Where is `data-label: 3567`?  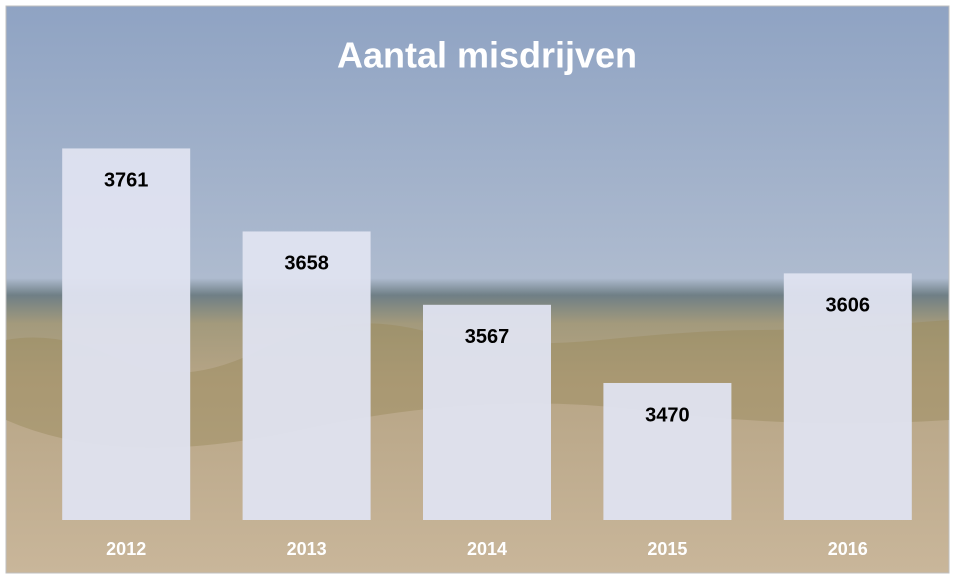 data-label: 3567 is located at coordinates (487, 337).